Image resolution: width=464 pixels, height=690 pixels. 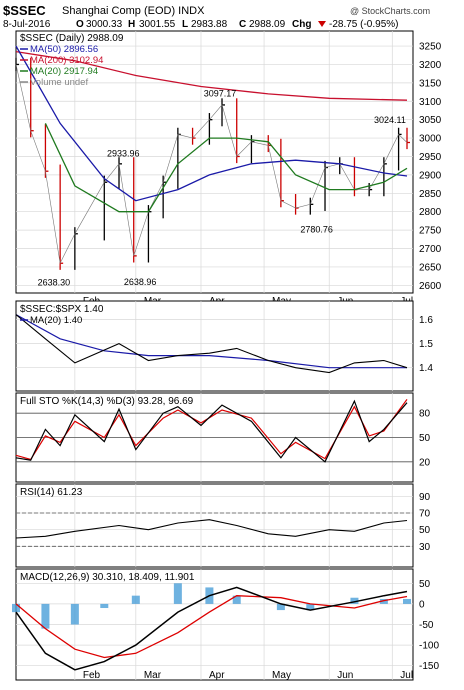 I want to click on rsi-panel-title: RSI(14) 61.23, so click(x=51, y=492).